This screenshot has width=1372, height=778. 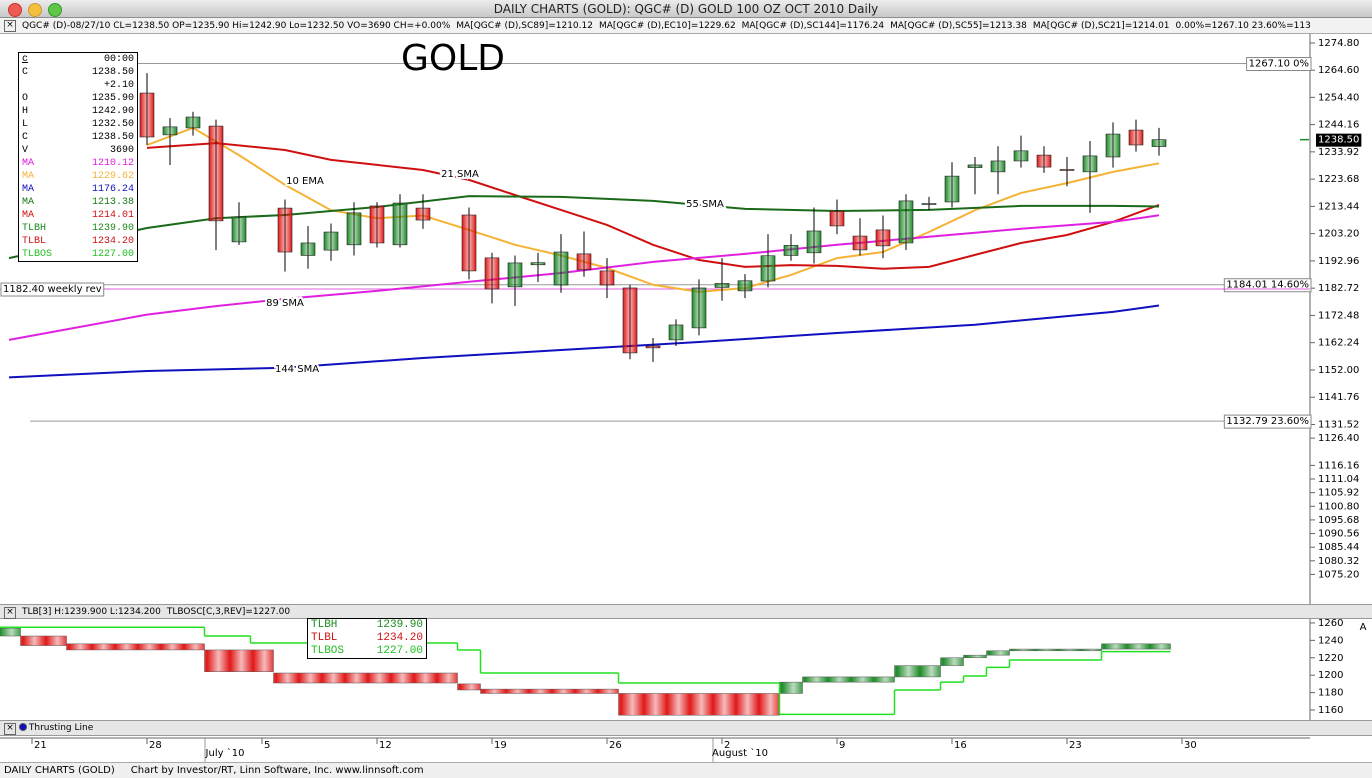 I want to click on y-tick-label: 1080.32, so click(x=1338, y=561).